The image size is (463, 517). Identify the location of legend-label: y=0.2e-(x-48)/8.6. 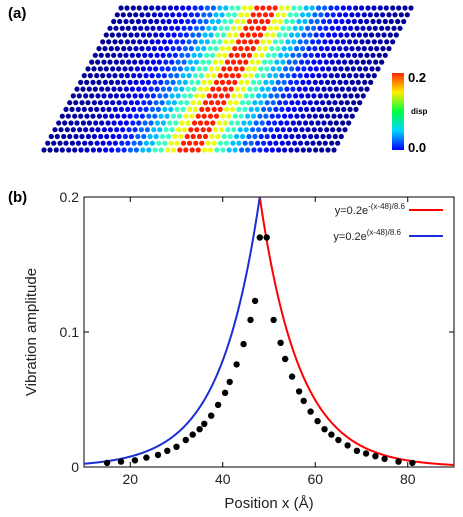
(370, 209).